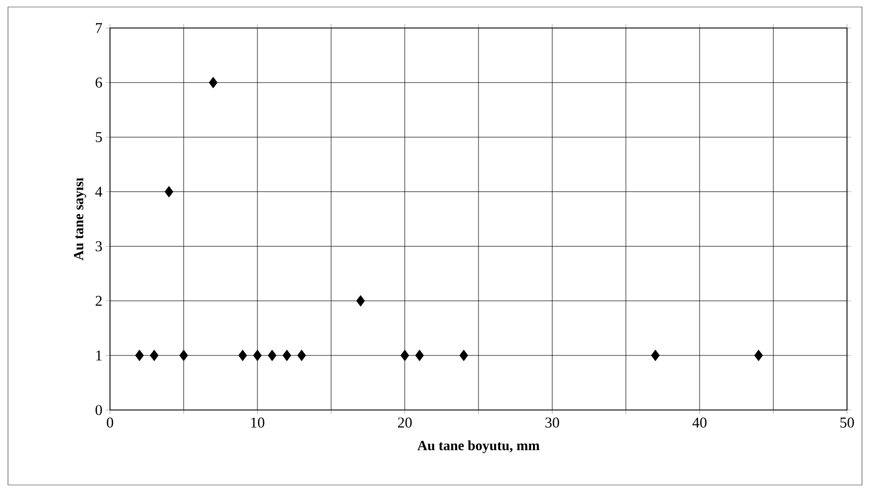 This screenshot has height=491, width=871. I want to click on y-tick-label: 3, so click(99, 246).